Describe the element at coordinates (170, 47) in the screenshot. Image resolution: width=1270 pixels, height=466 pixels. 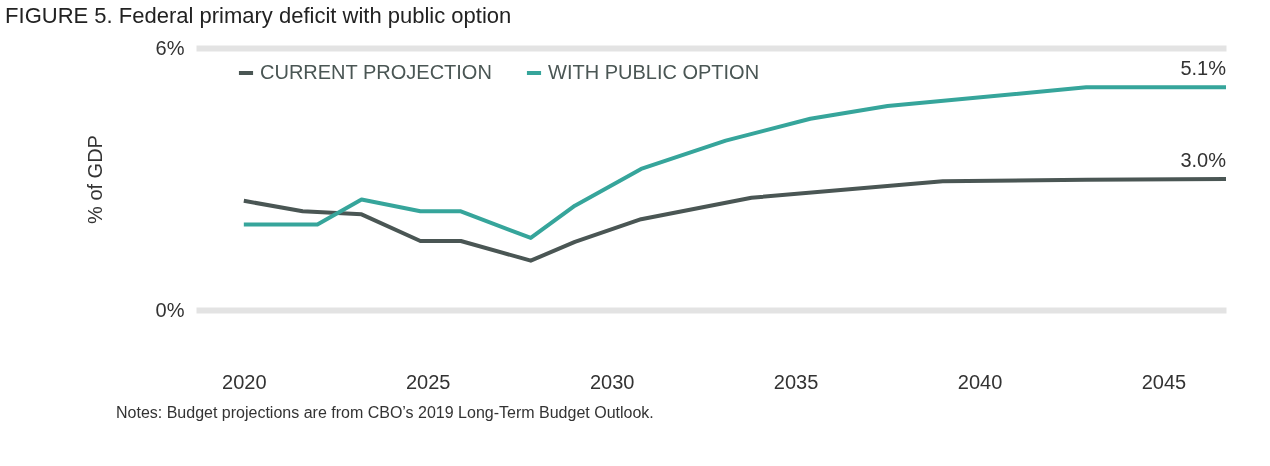
I see `y-tick-label: 6%` at that location.